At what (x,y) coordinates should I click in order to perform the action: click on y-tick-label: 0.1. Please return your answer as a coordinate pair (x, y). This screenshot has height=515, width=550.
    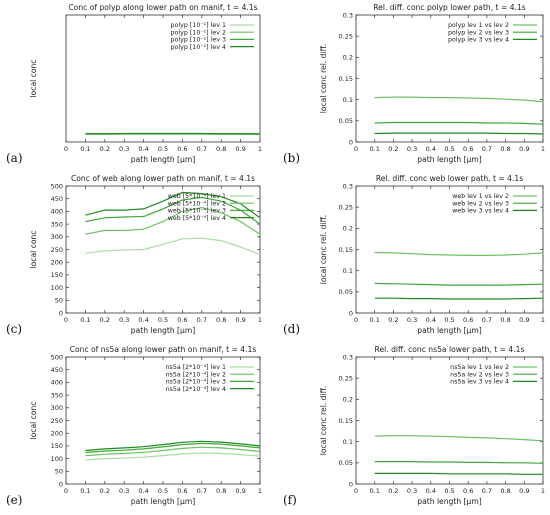
    Looking at the image, I should click on (348, 442).